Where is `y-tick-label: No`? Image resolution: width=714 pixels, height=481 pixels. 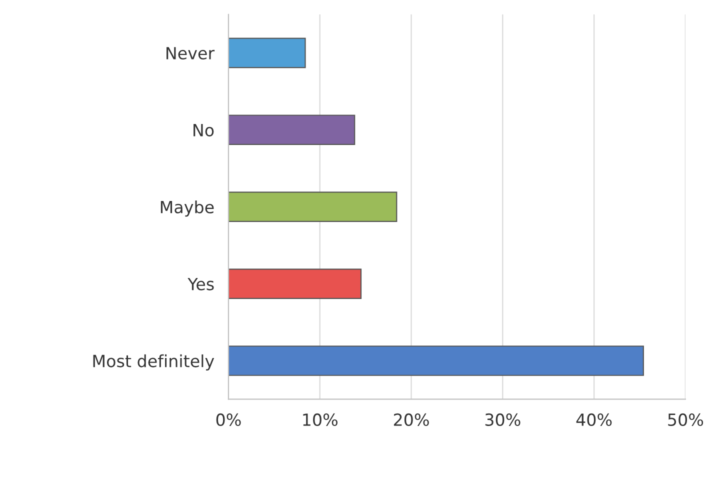
y-tick-label: No is located at coordinates (204, 130).